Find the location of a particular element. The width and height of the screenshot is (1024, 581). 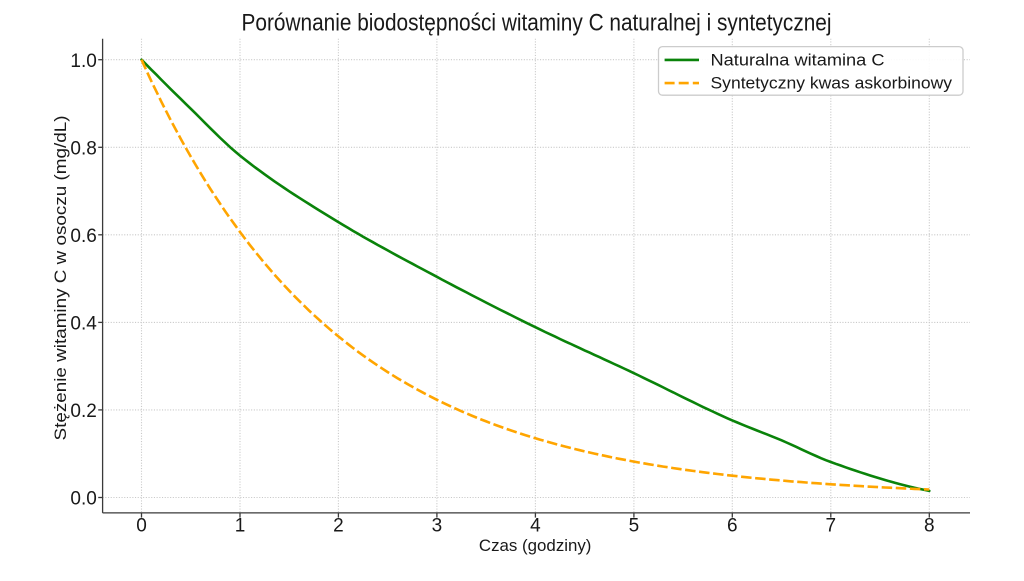

svg-text: 4 is located at coordinates (535, 526).